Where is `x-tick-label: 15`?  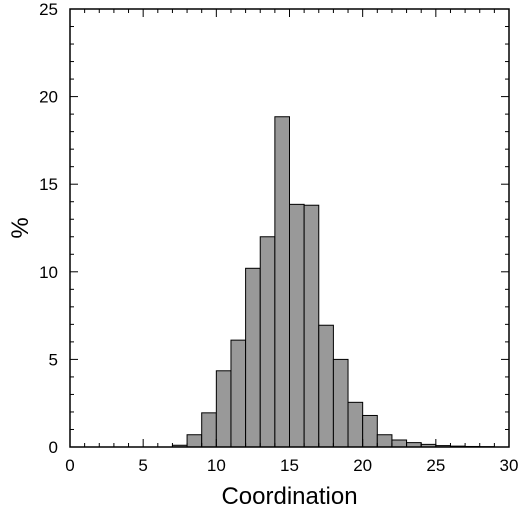
x-tick-label: 15 is located at coordinates (289, 465).